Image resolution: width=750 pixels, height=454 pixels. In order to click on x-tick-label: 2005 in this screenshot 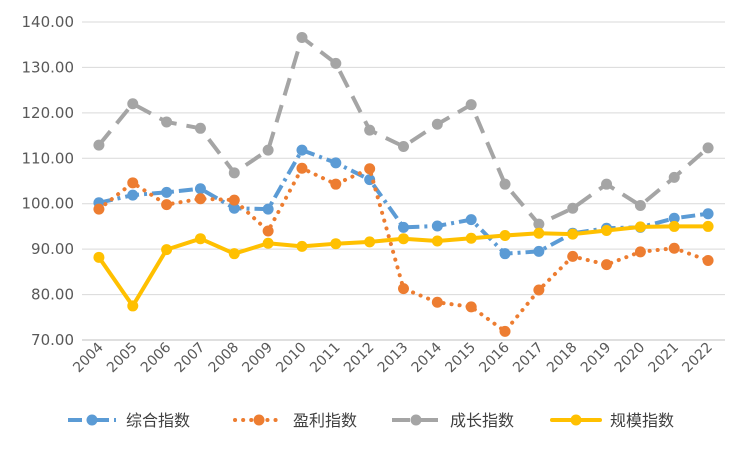, I will do `click(122, 358)`.